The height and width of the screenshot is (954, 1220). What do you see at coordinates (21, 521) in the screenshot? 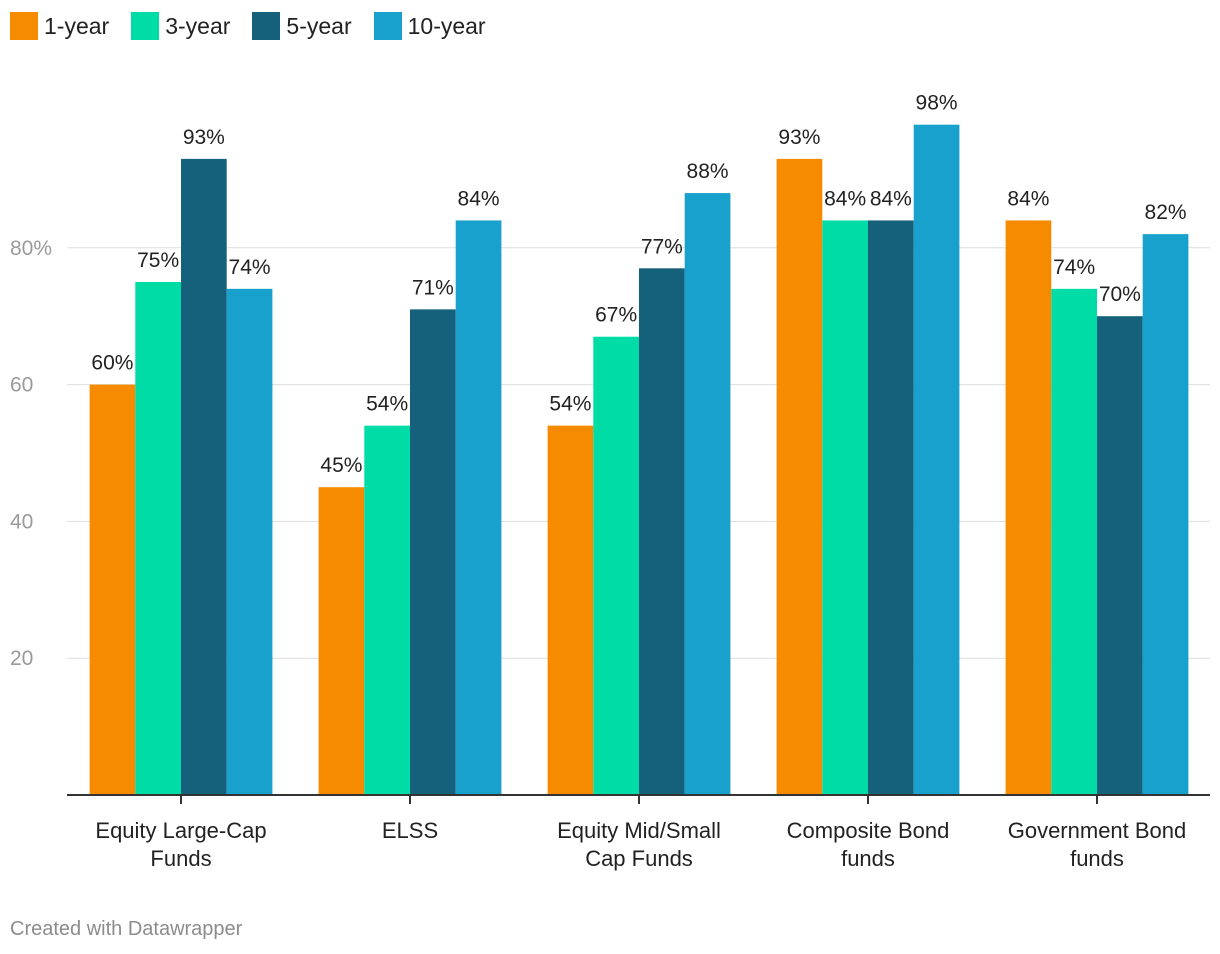
I see `y-tick-label: 40` at bounding box center [21, 521].